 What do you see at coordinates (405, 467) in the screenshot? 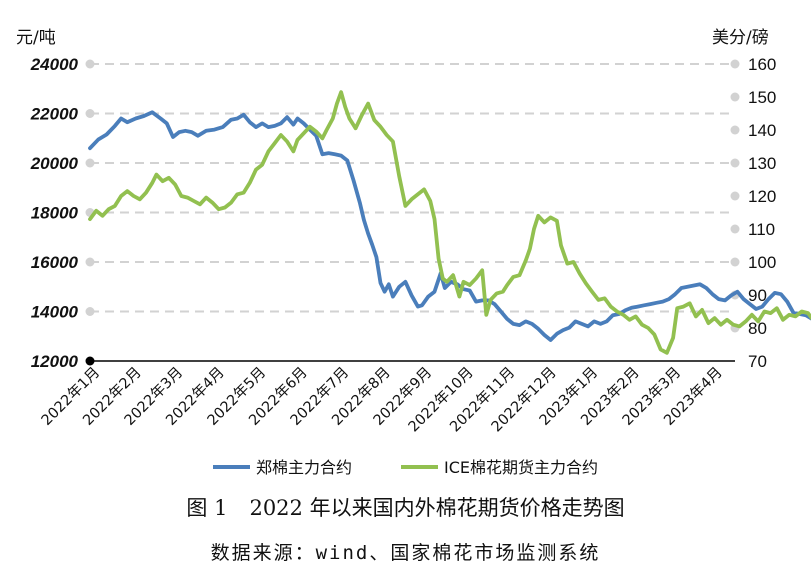
I see `legend: 郑棉主力合约 ICE棉花期货主力合约` at bounding box center [405, 467].